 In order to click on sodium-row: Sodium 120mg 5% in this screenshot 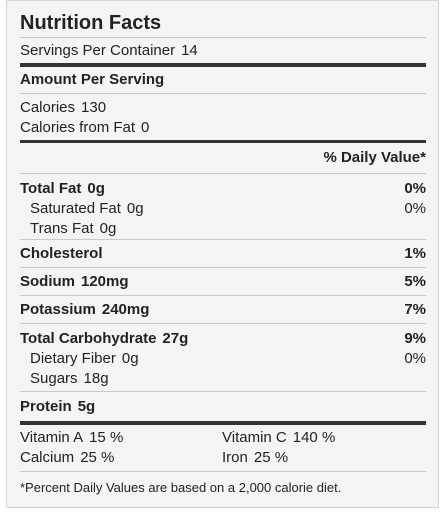, I will do `click(223, 281)`.